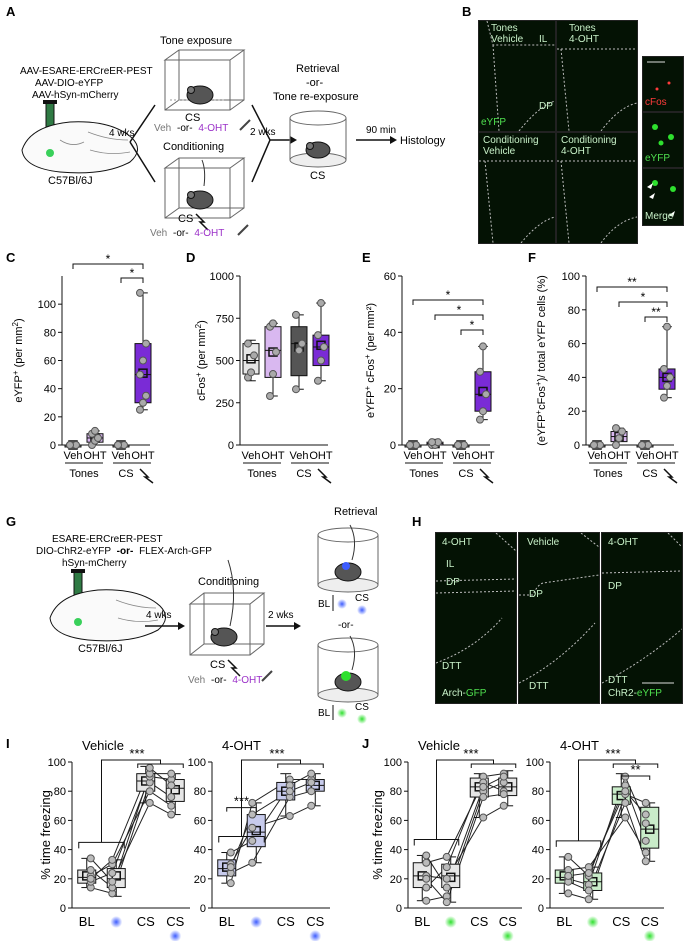 The height and width of the screenshot is (941, 687). Describe the element at coordinates (538, 821) in the screenshot. I see `chart-j-ytick-label: 60` at that location.